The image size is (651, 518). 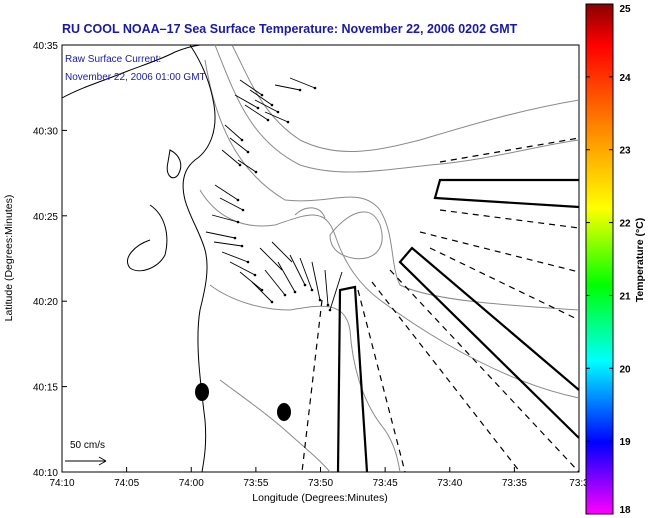 I want to click on y-tick-label: 40:10, so click(x=45, y=473).